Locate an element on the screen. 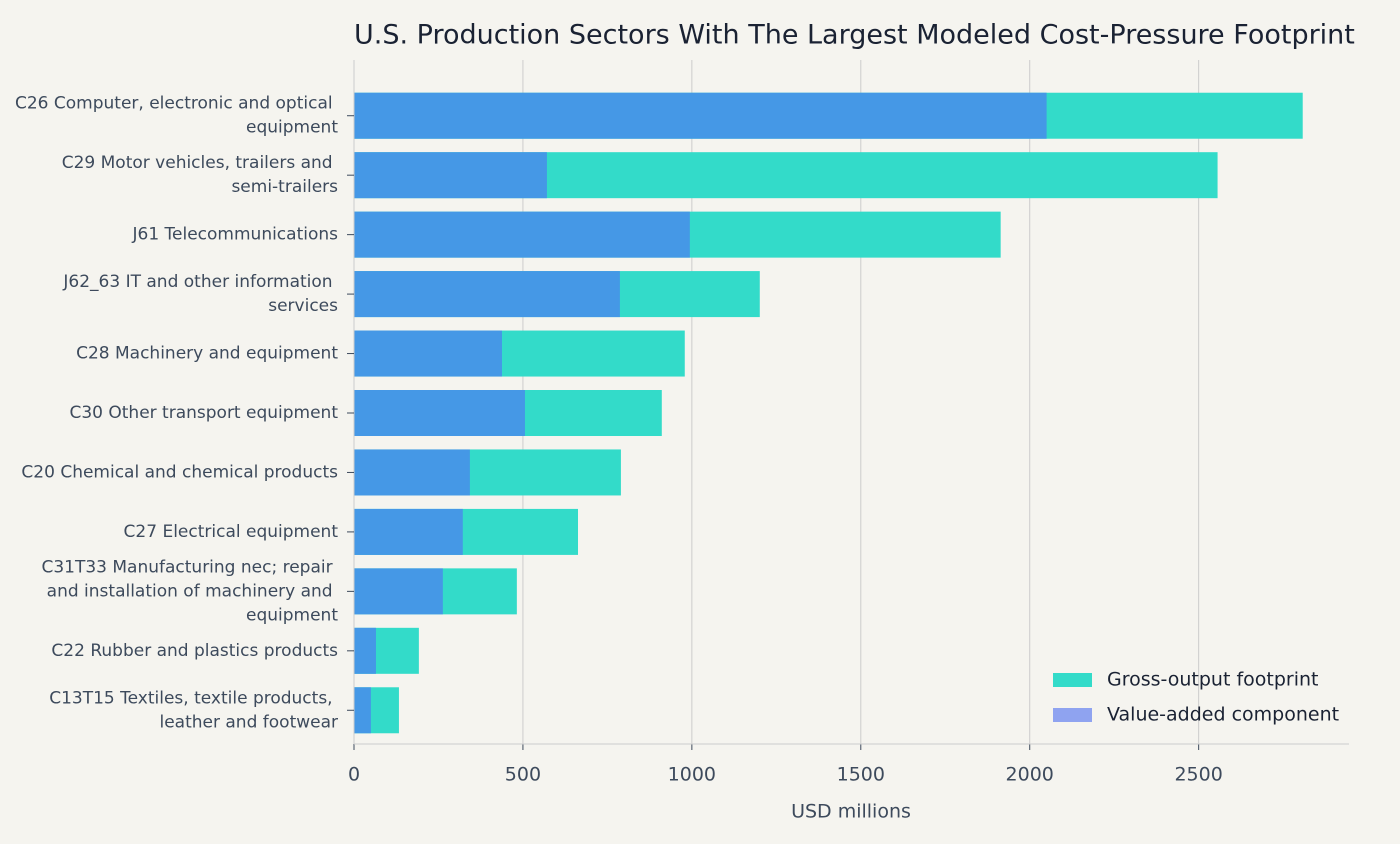 This screenshot has width=1400, height=844. y-tick-label: J62_63 IT and other information services is located at coordinates (200, 294).